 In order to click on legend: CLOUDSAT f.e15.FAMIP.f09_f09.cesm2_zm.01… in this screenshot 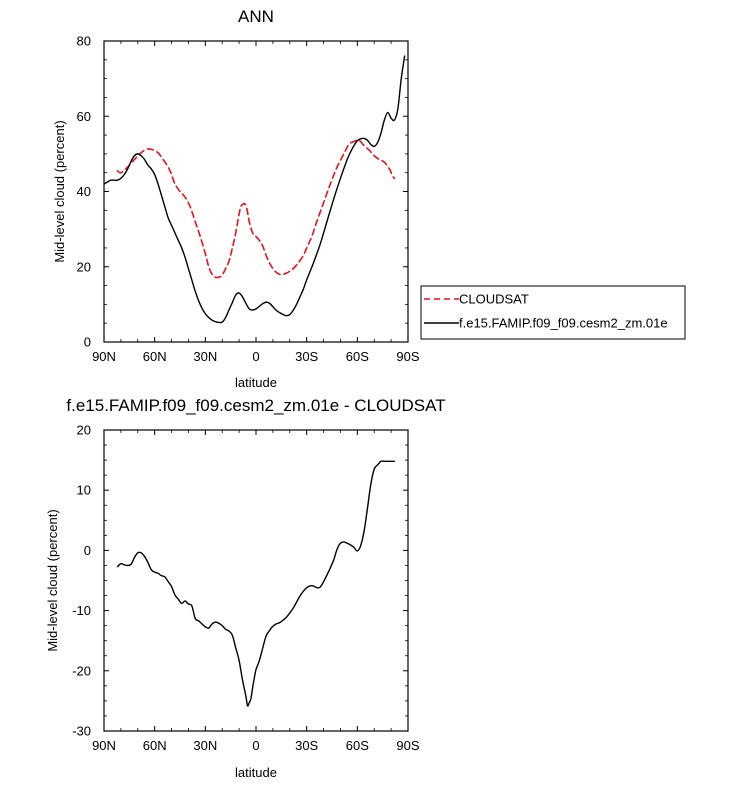, I will do `click(553, 312)`.